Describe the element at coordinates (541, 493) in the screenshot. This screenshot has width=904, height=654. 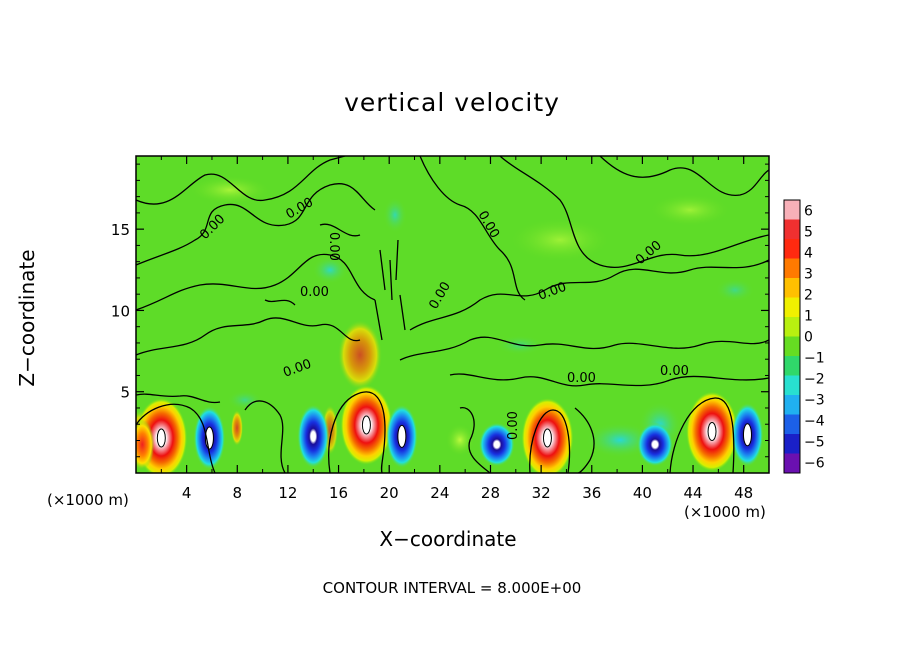
I see `x-tick-label: 32` at that location.